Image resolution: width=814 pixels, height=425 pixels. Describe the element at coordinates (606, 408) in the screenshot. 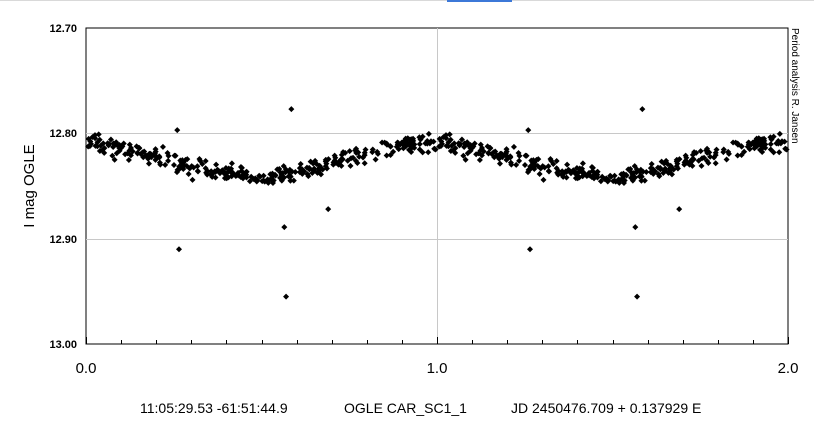

I see `ephemeris: JD 2450476.709 + 0.137929 E` at that location.